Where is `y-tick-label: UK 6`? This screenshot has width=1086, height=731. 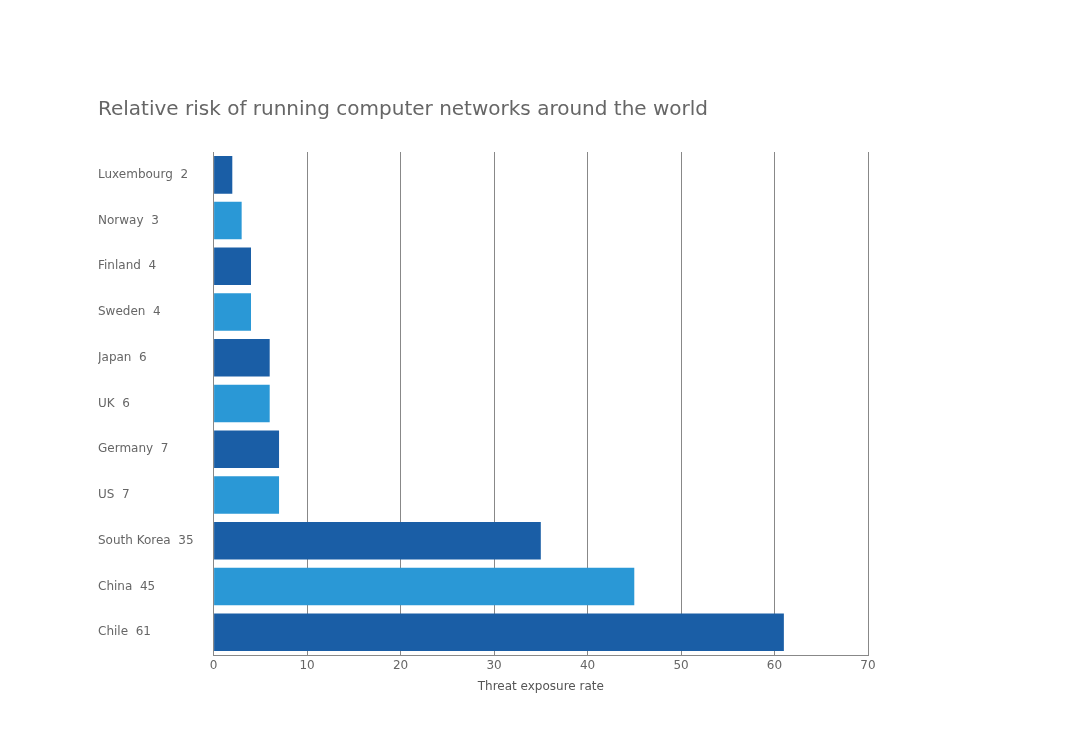
y-tick-label: UK 6 is located at coordinates (114, 402).